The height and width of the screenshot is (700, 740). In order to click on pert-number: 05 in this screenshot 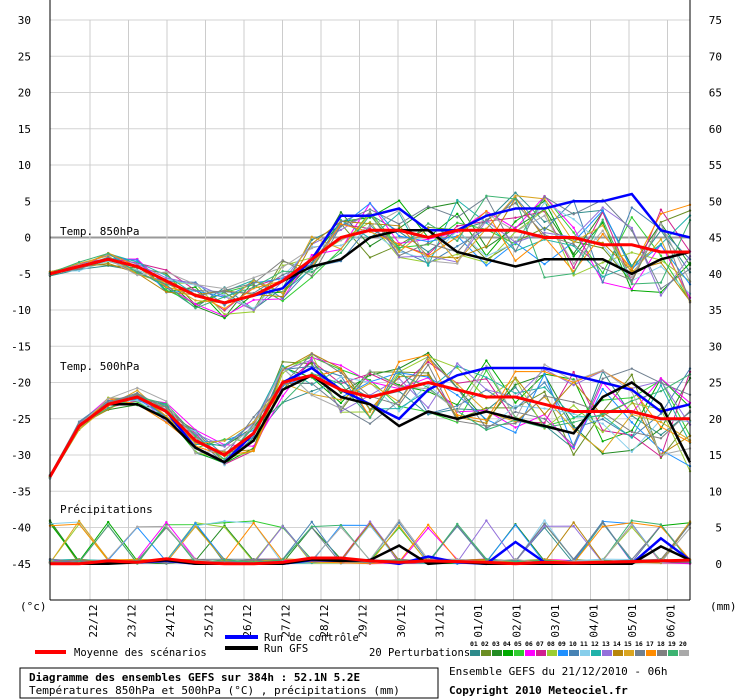, I will do `click(518, 644)`.